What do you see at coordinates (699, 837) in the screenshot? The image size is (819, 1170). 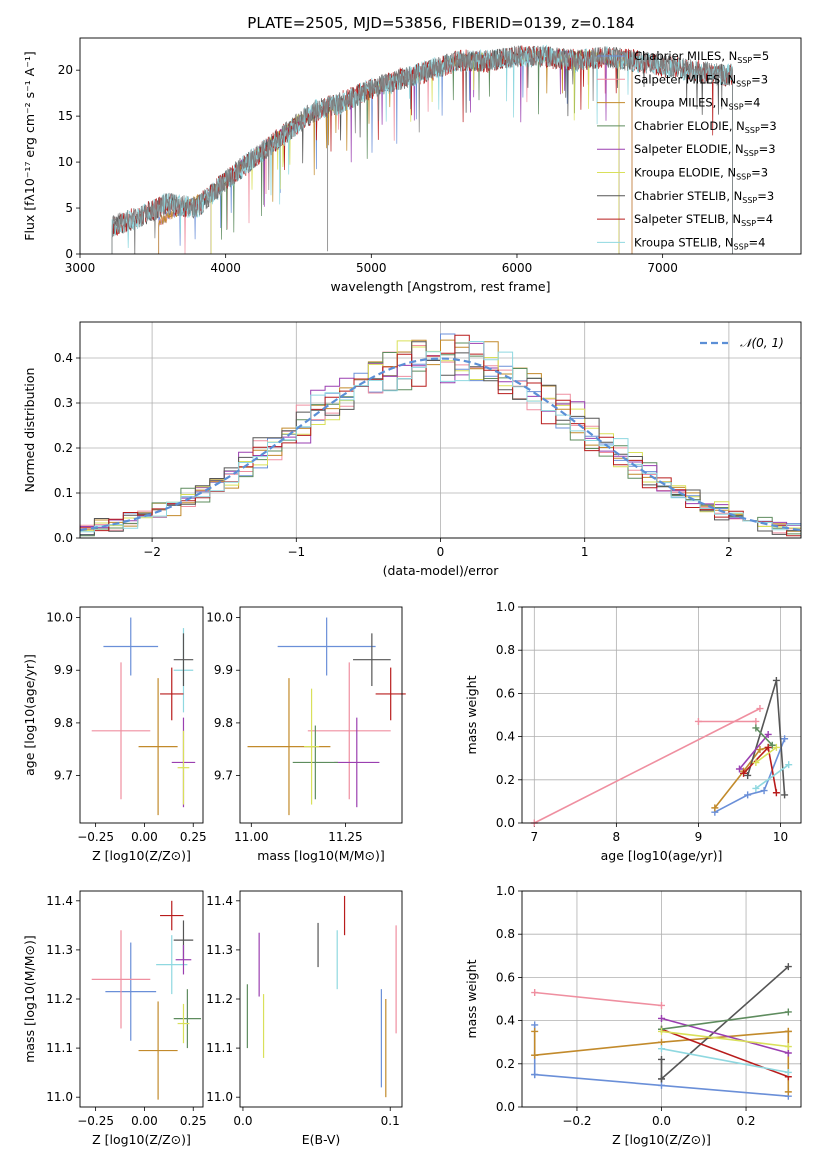 I see `x-tick-label: 9` at bounding box center [699, 837].